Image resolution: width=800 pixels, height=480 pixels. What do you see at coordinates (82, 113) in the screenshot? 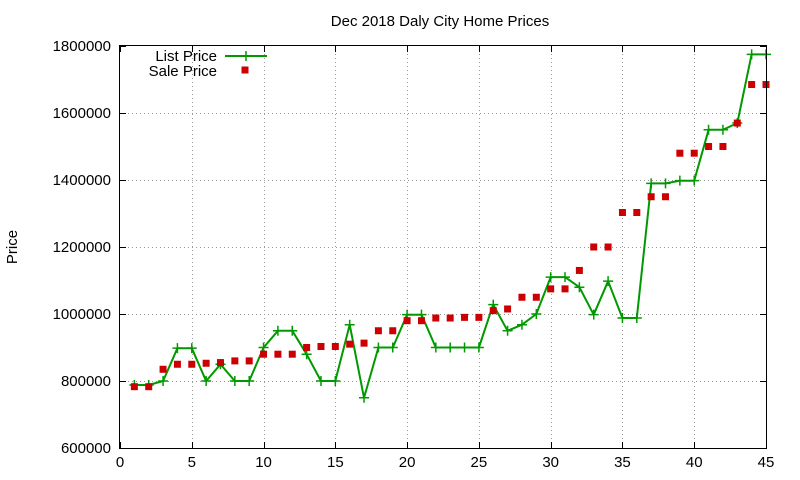
I see `y-tick-label: 1600000` at bounding box center [82, 113].